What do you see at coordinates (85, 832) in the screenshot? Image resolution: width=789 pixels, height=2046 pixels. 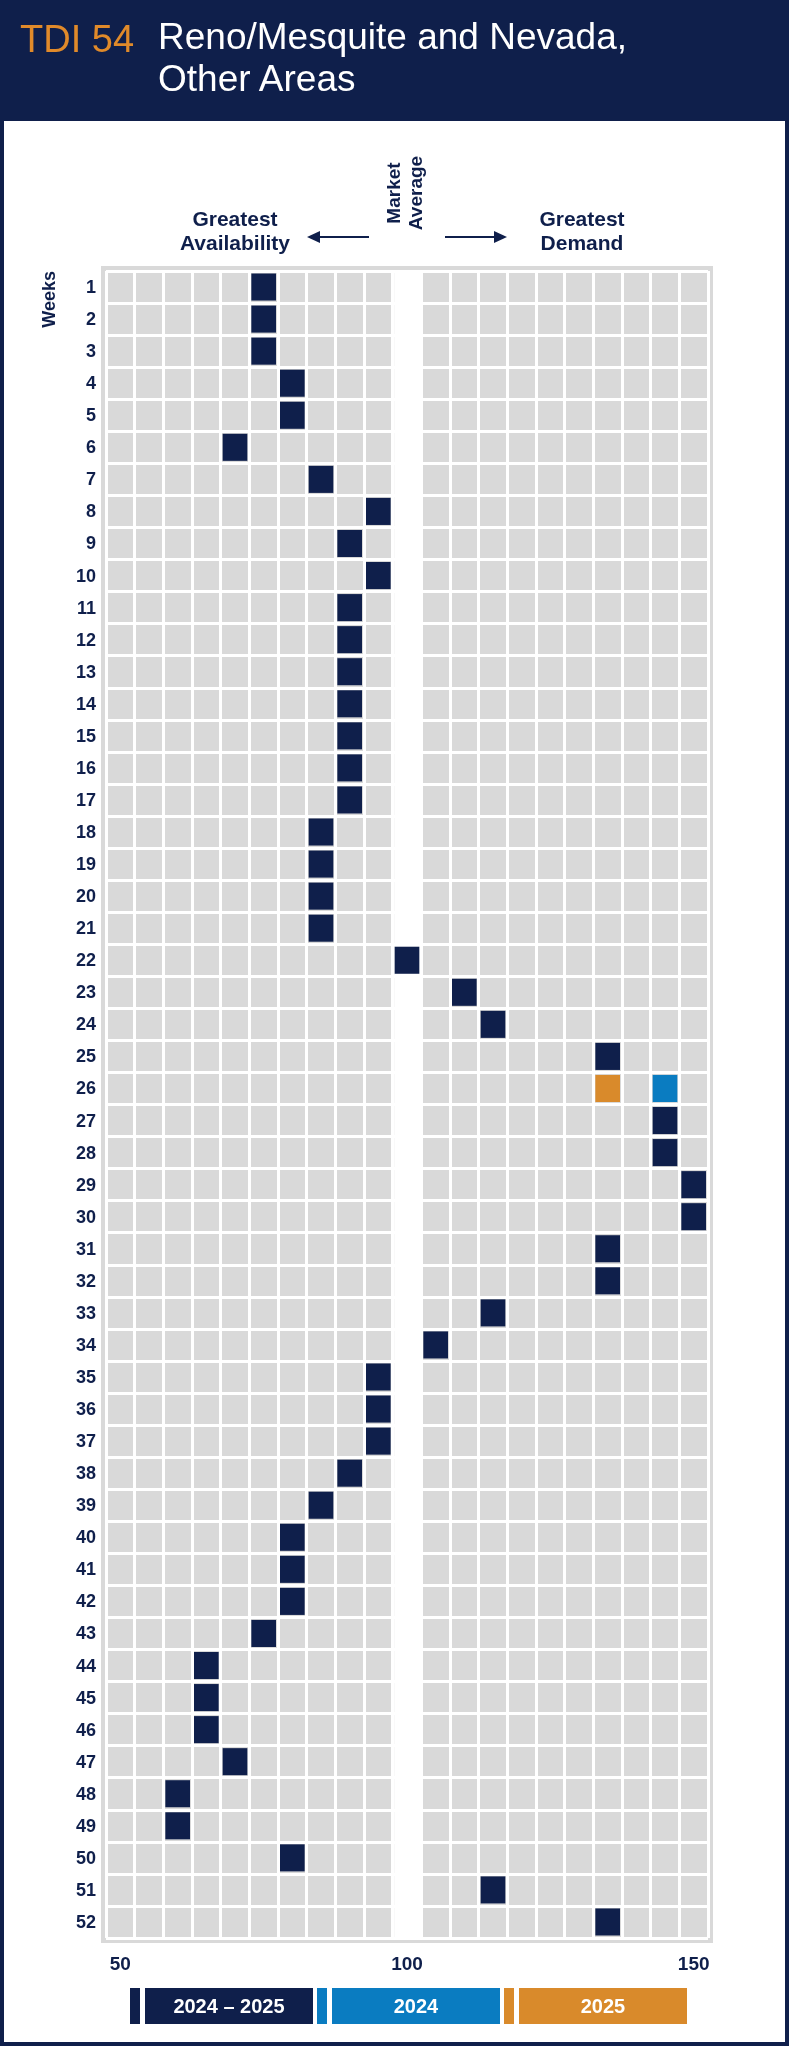 I see `y-tick-label: 18` at bounding box center [85, 832].